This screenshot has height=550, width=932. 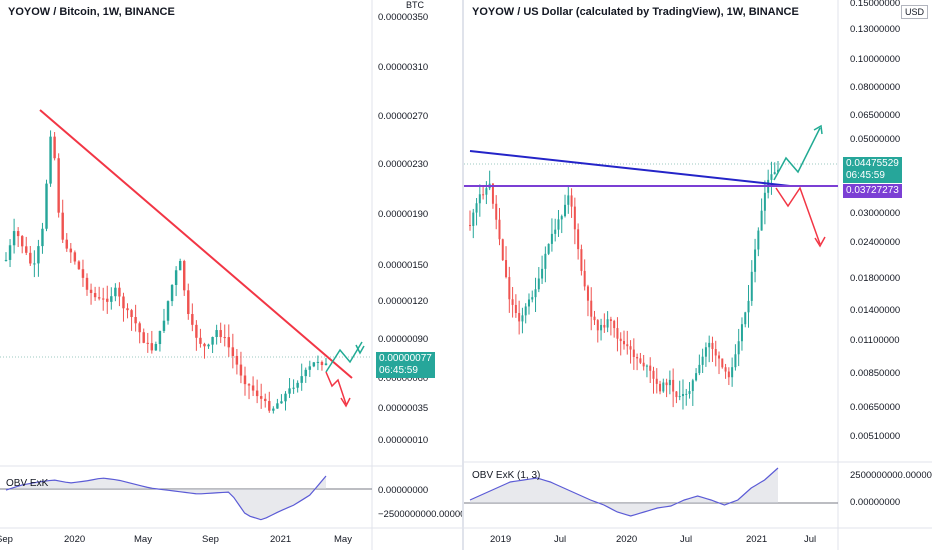 What do you see at coordinates (798, 215) in the screenshot?
I see `usd-arrow-down` at bounding box center [798, 215].